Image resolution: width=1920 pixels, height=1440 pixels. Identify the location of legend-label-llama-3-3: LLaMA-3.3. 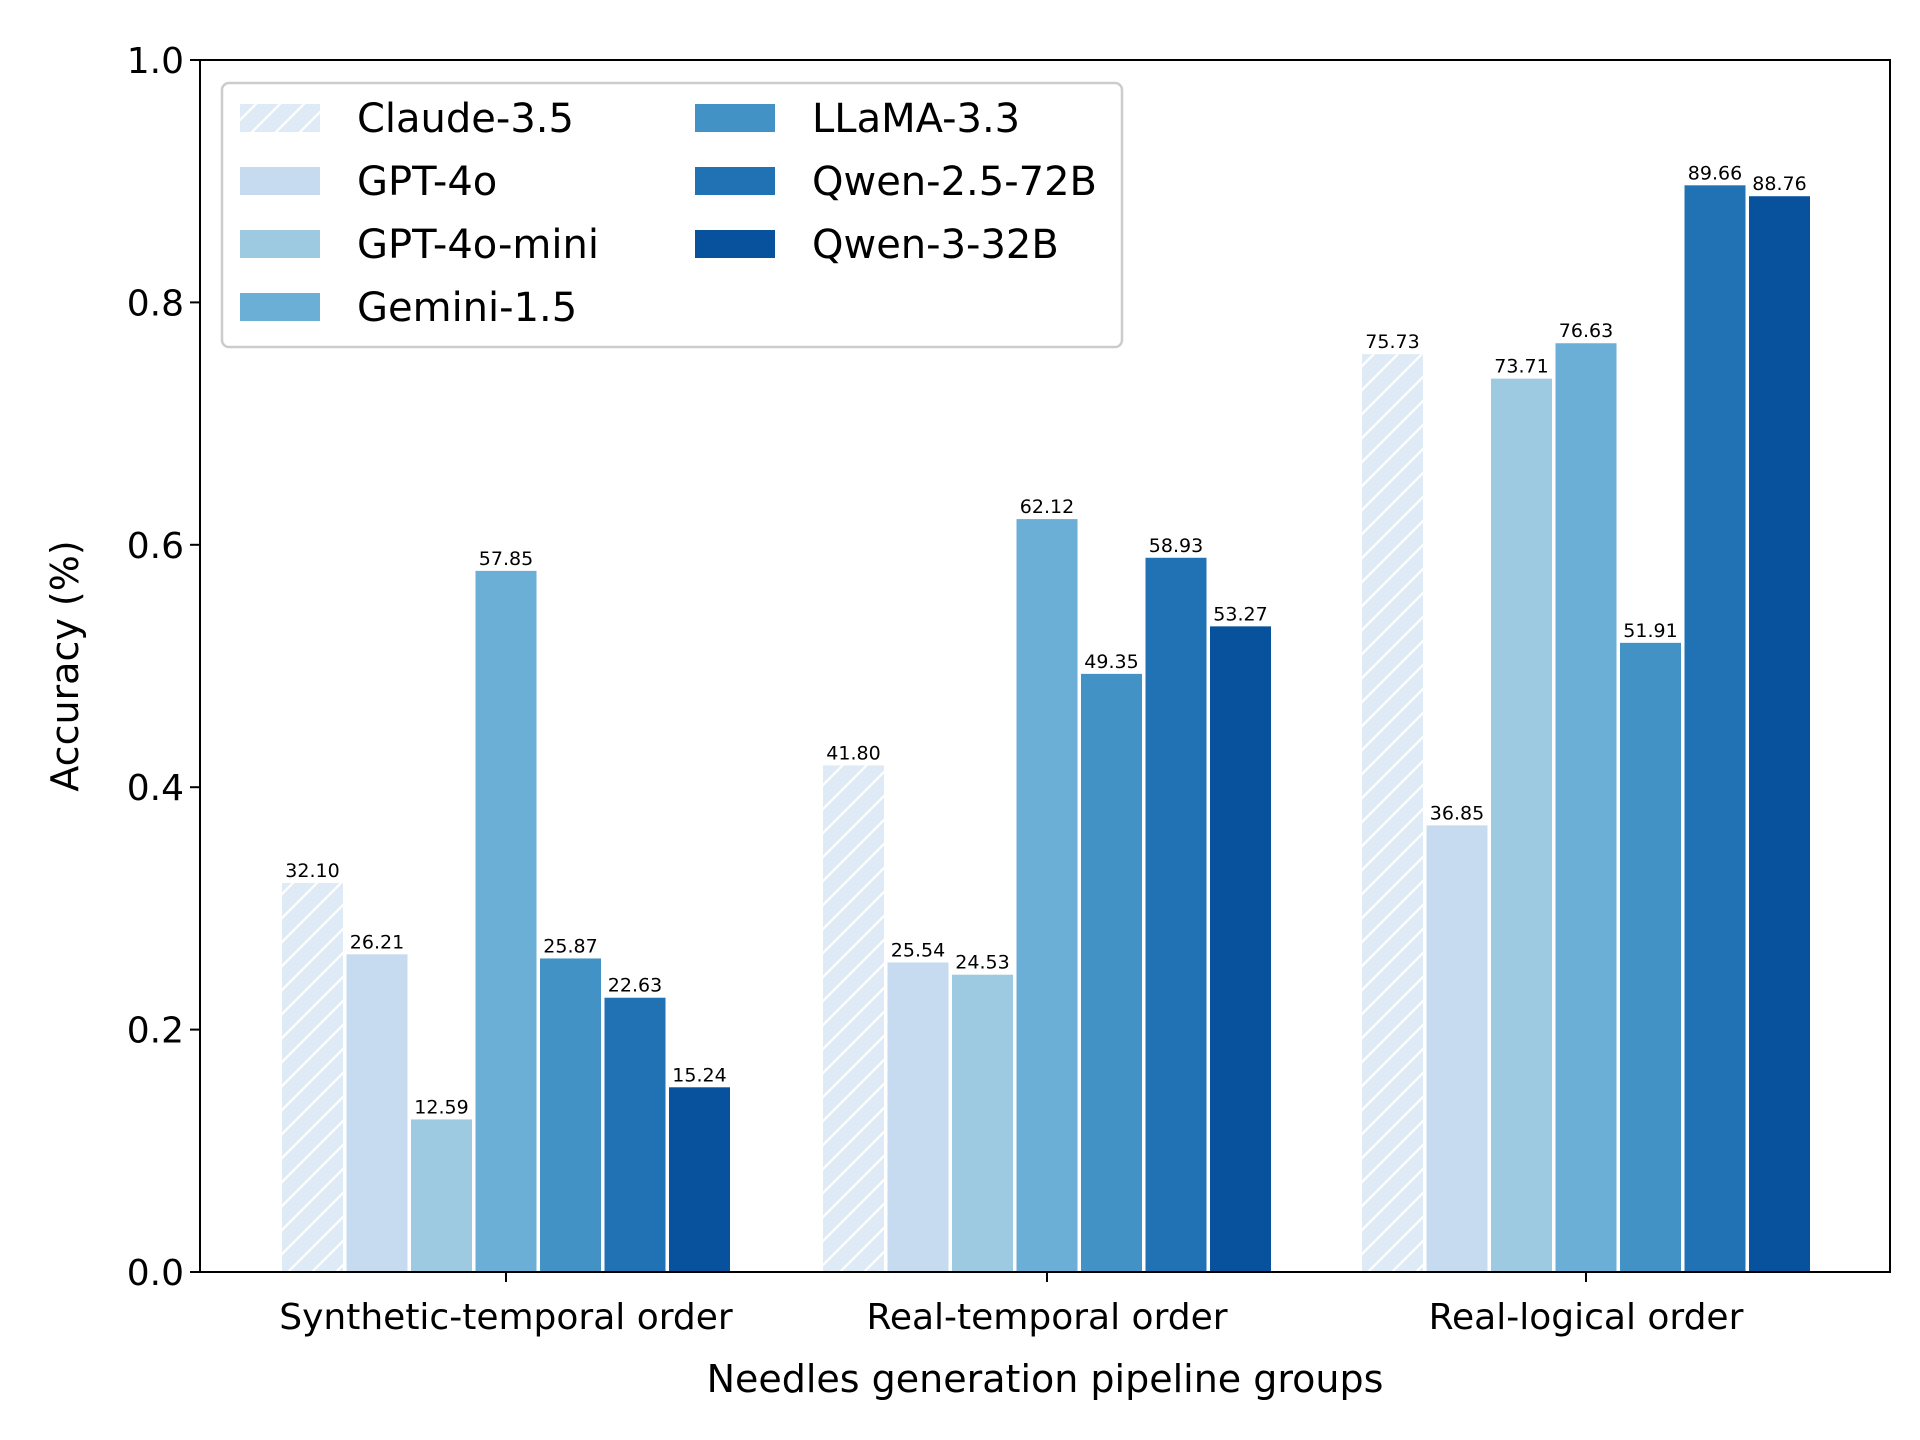
(916, 119).